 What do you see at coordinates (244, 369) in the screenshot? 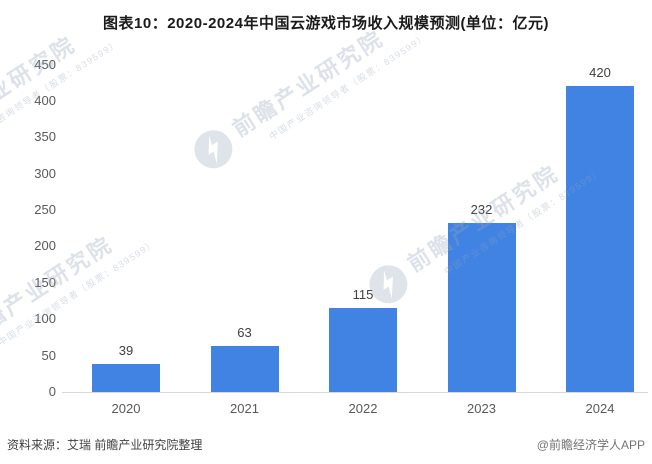
I see `bar-2021` at bounding box center [244, 369].